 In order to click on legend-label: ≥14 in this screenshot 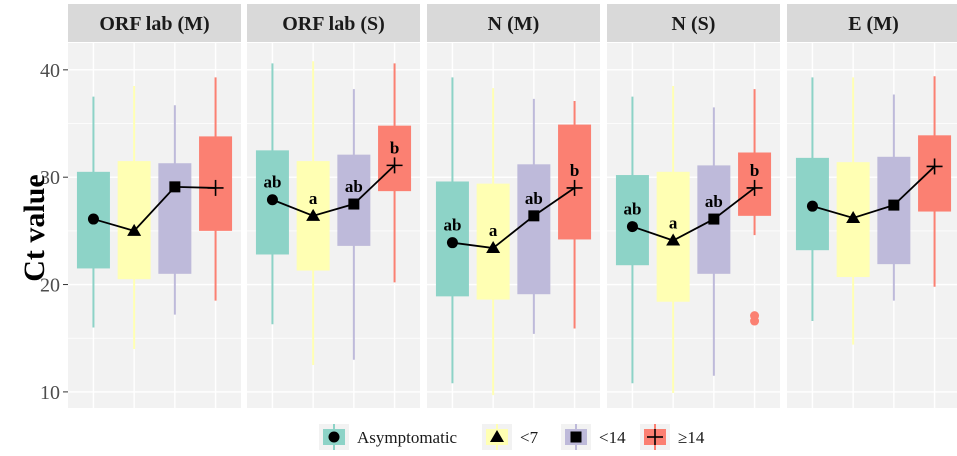, I will do `click(691, 437)`.